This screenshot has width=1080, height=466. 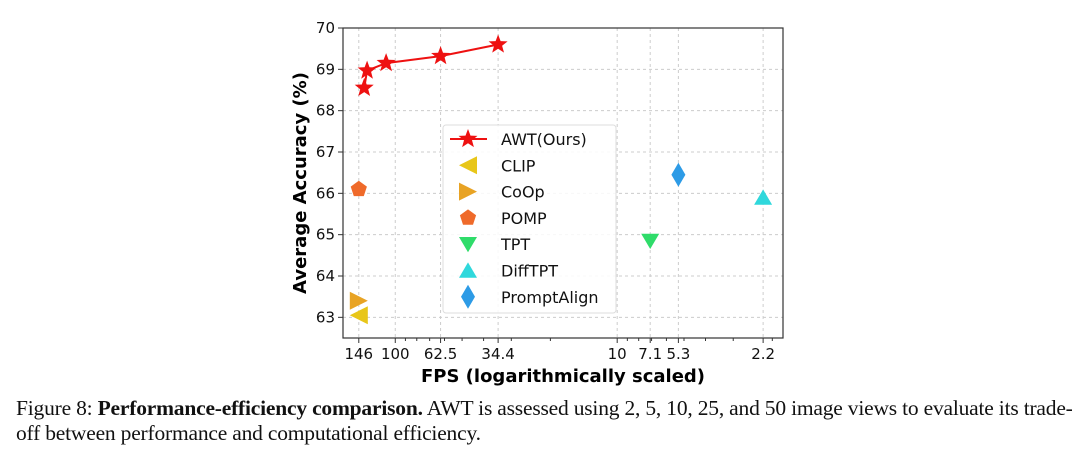 What do you see at coordinates (325, 152) in the screenshot?
I see `y-tick-label: 67` at bounding box center [325, 152].